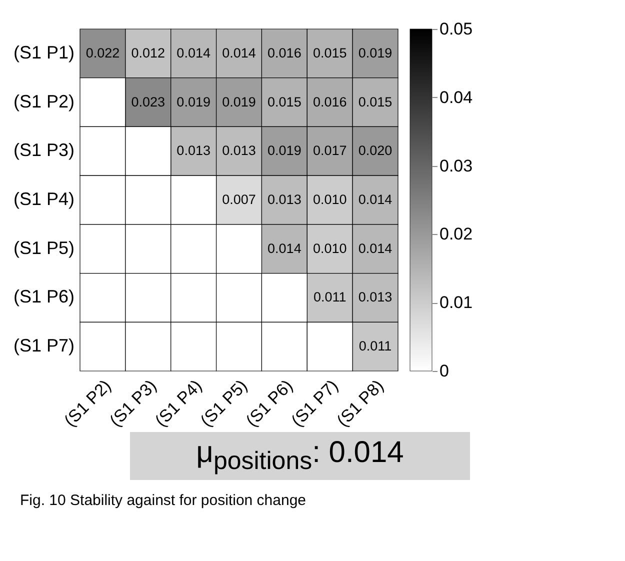 The width and height of the screenshot is (625, 561). What do you see at coordinates (239, 199) in the screenshot?
I see `data-label: 0.007` at bounding box center [239, 199].